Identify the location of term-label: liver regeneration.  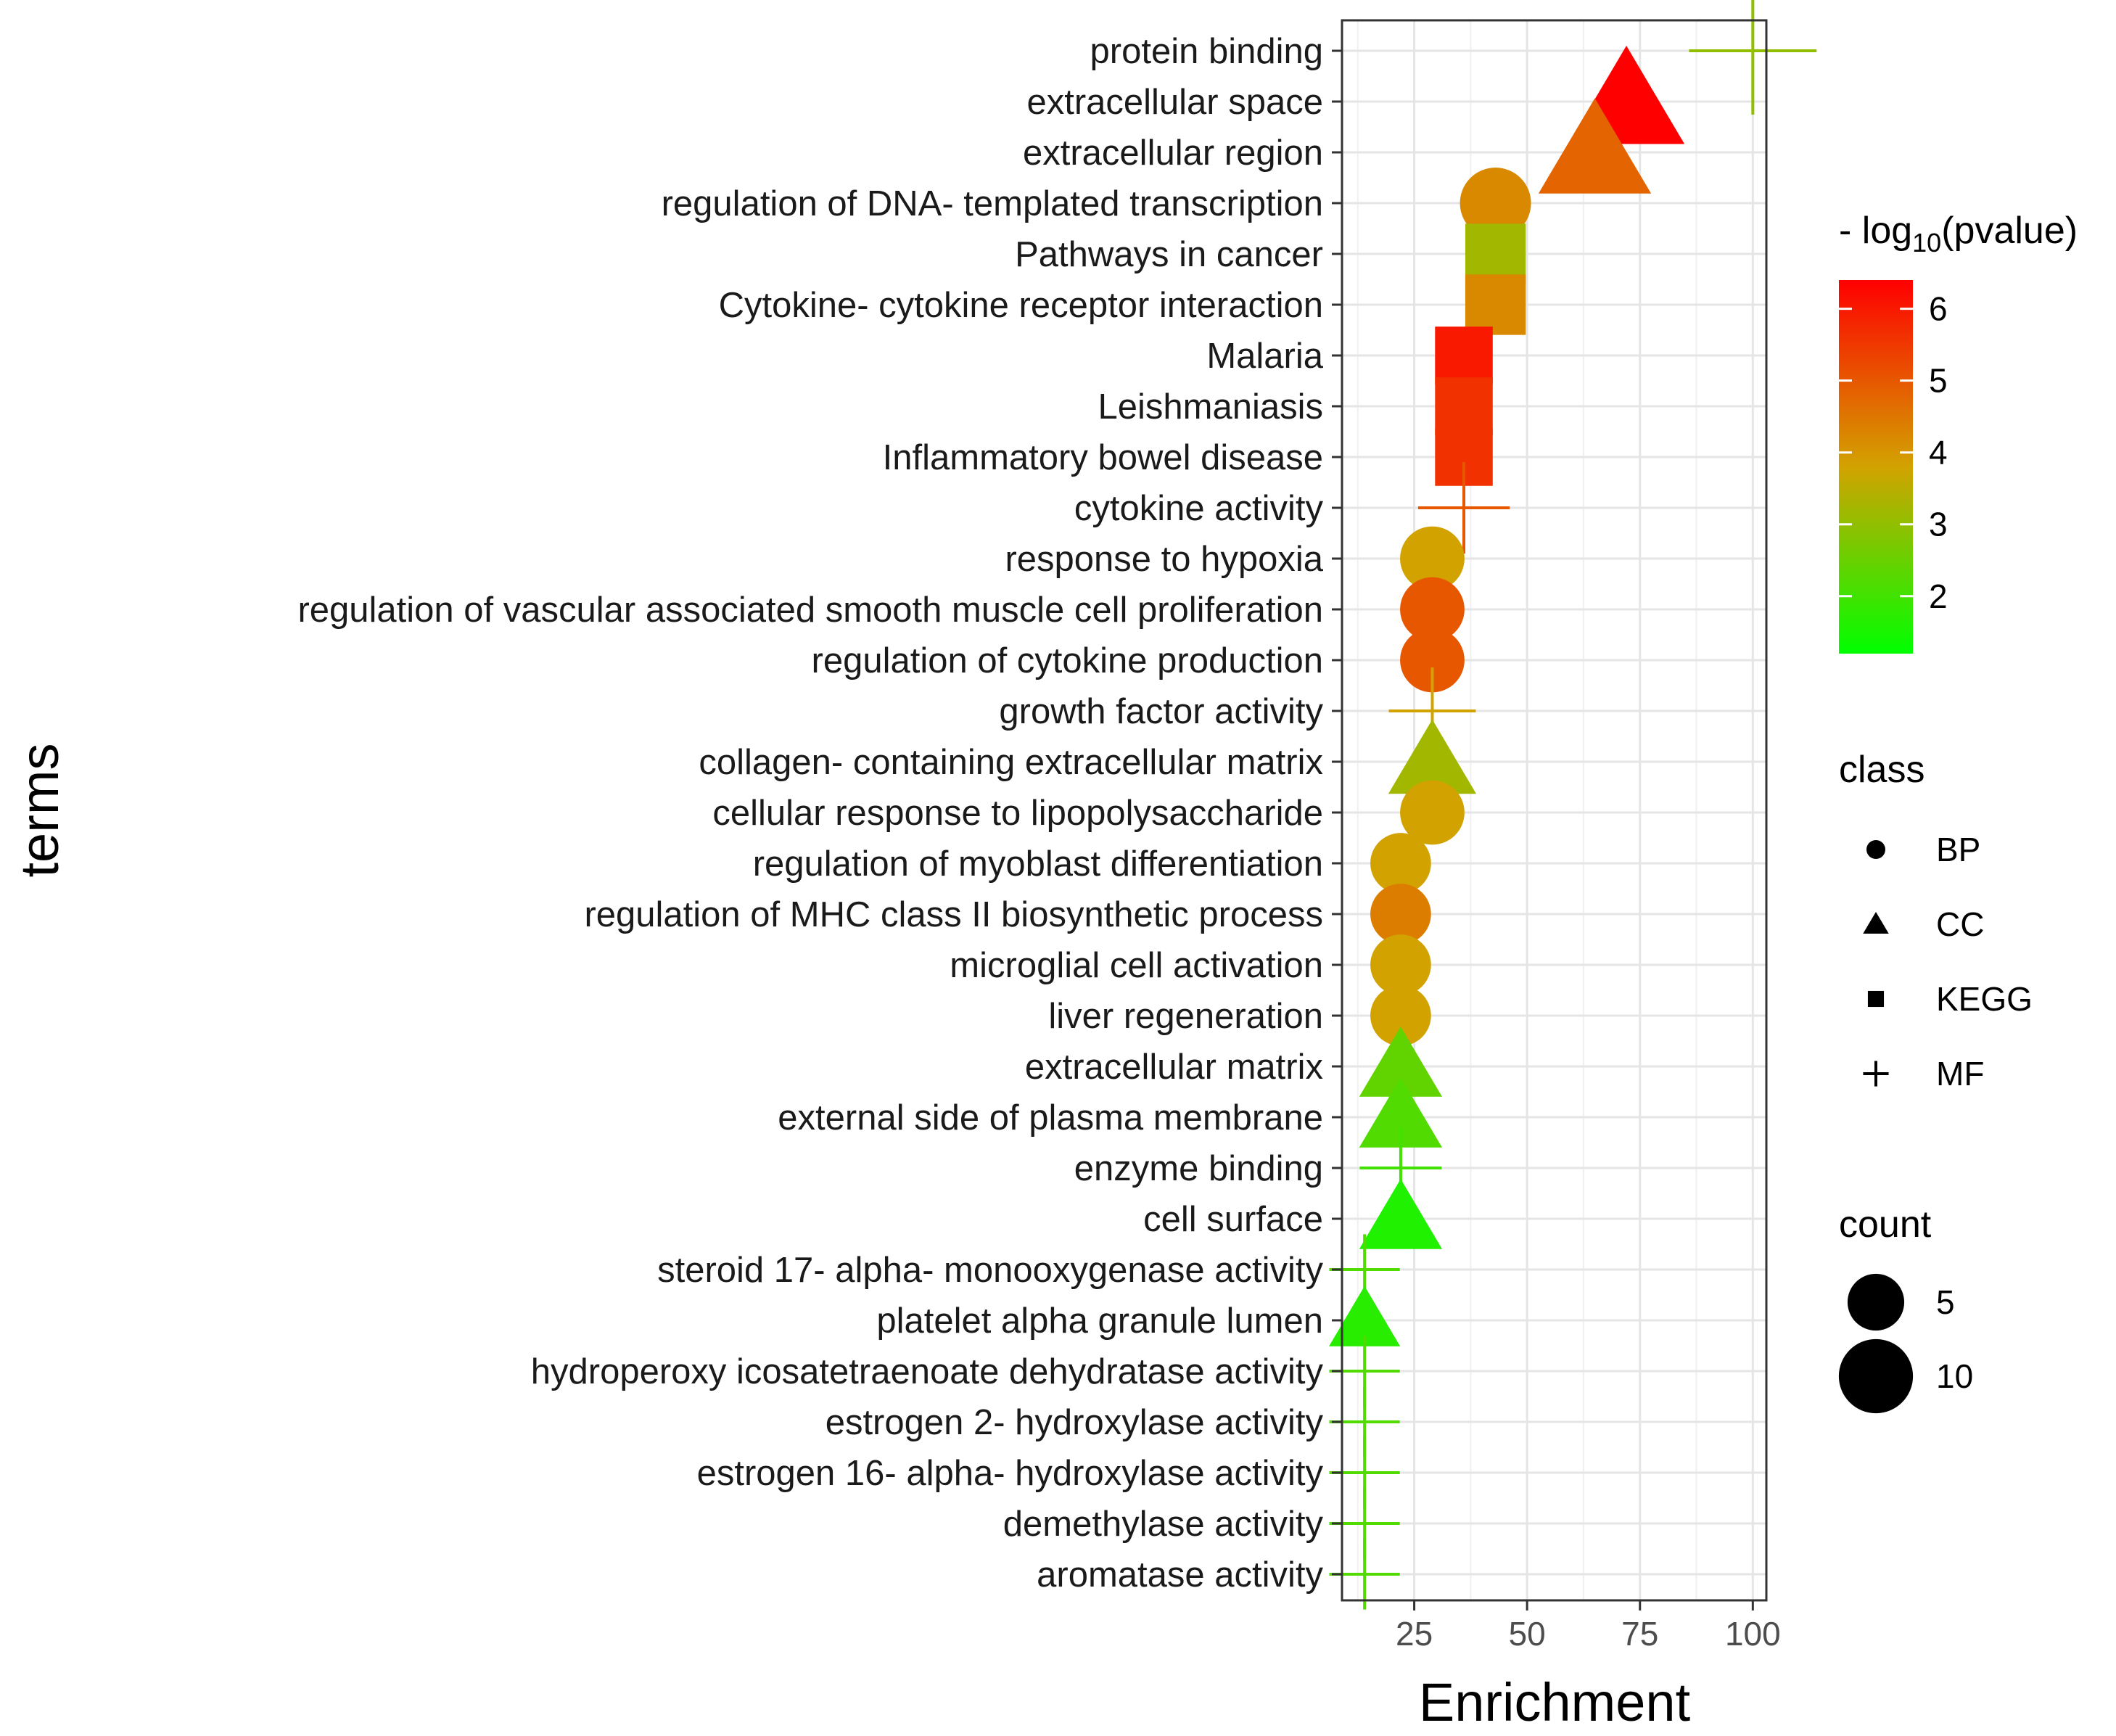
(1185, 1016).